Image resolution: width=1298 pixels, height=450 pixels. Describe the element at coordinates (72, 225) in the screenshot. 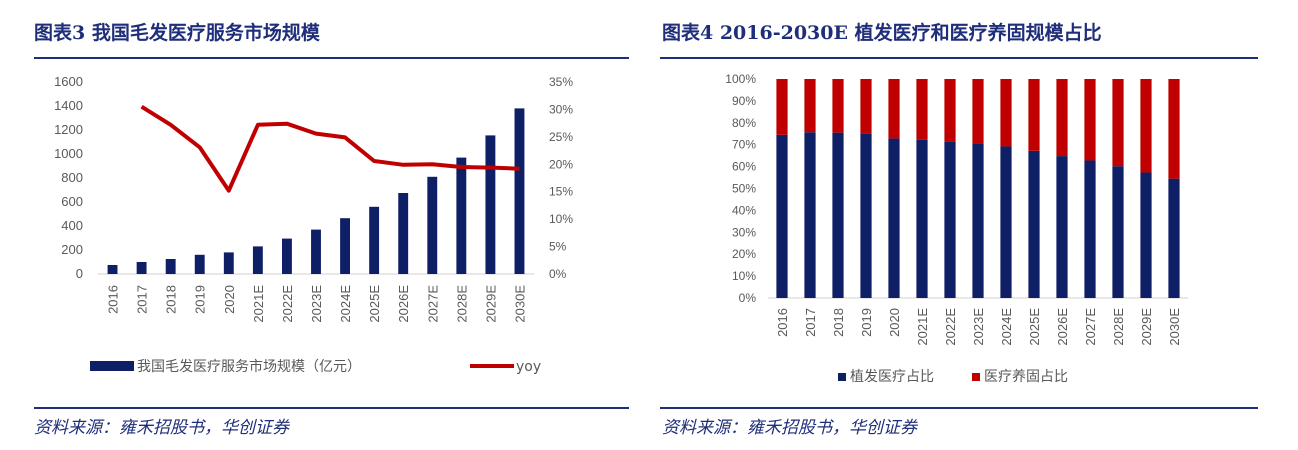

I see `y-tick-label: 400` at that location.